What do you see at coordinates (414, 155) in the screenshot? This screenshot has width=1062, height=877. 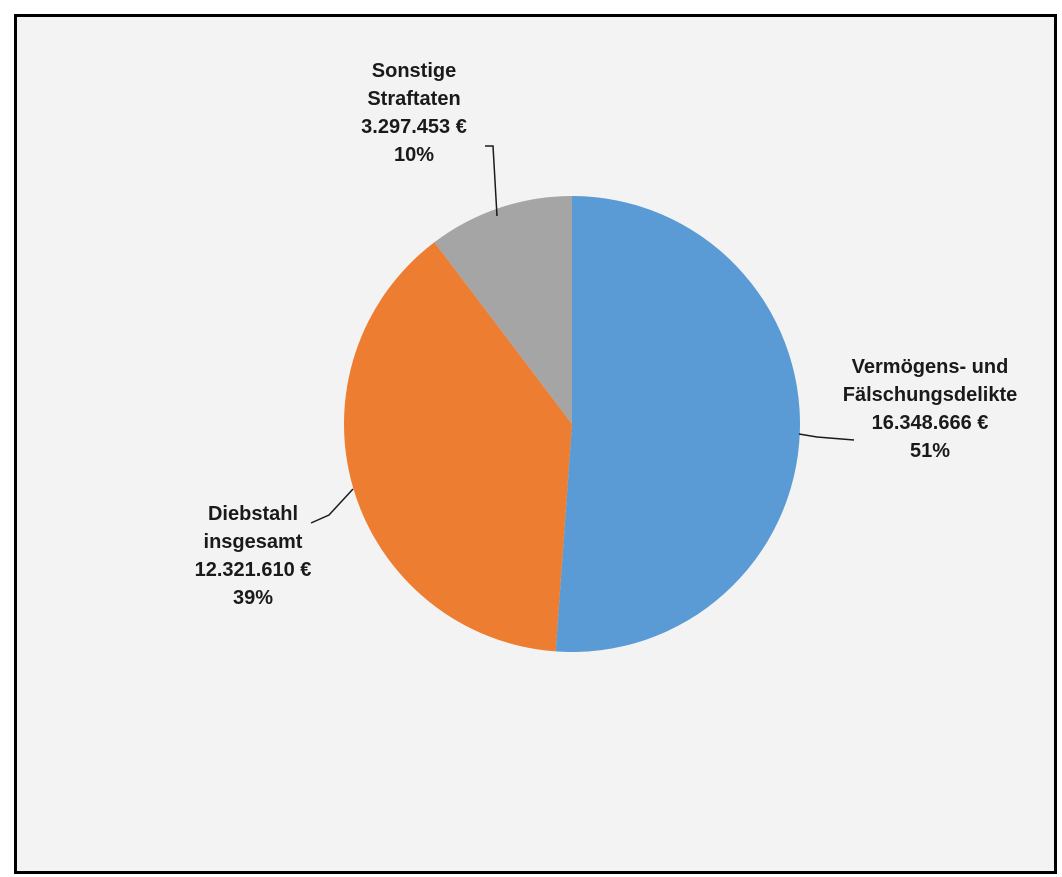 I see `slice-percent-label: 10%` at bounding box center [414, 155].